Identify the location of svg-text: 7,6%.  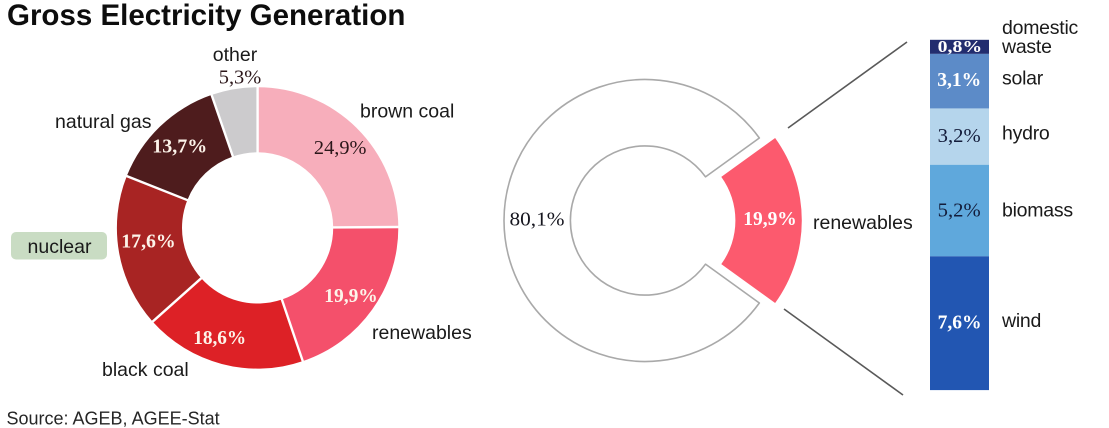
(960, 323).